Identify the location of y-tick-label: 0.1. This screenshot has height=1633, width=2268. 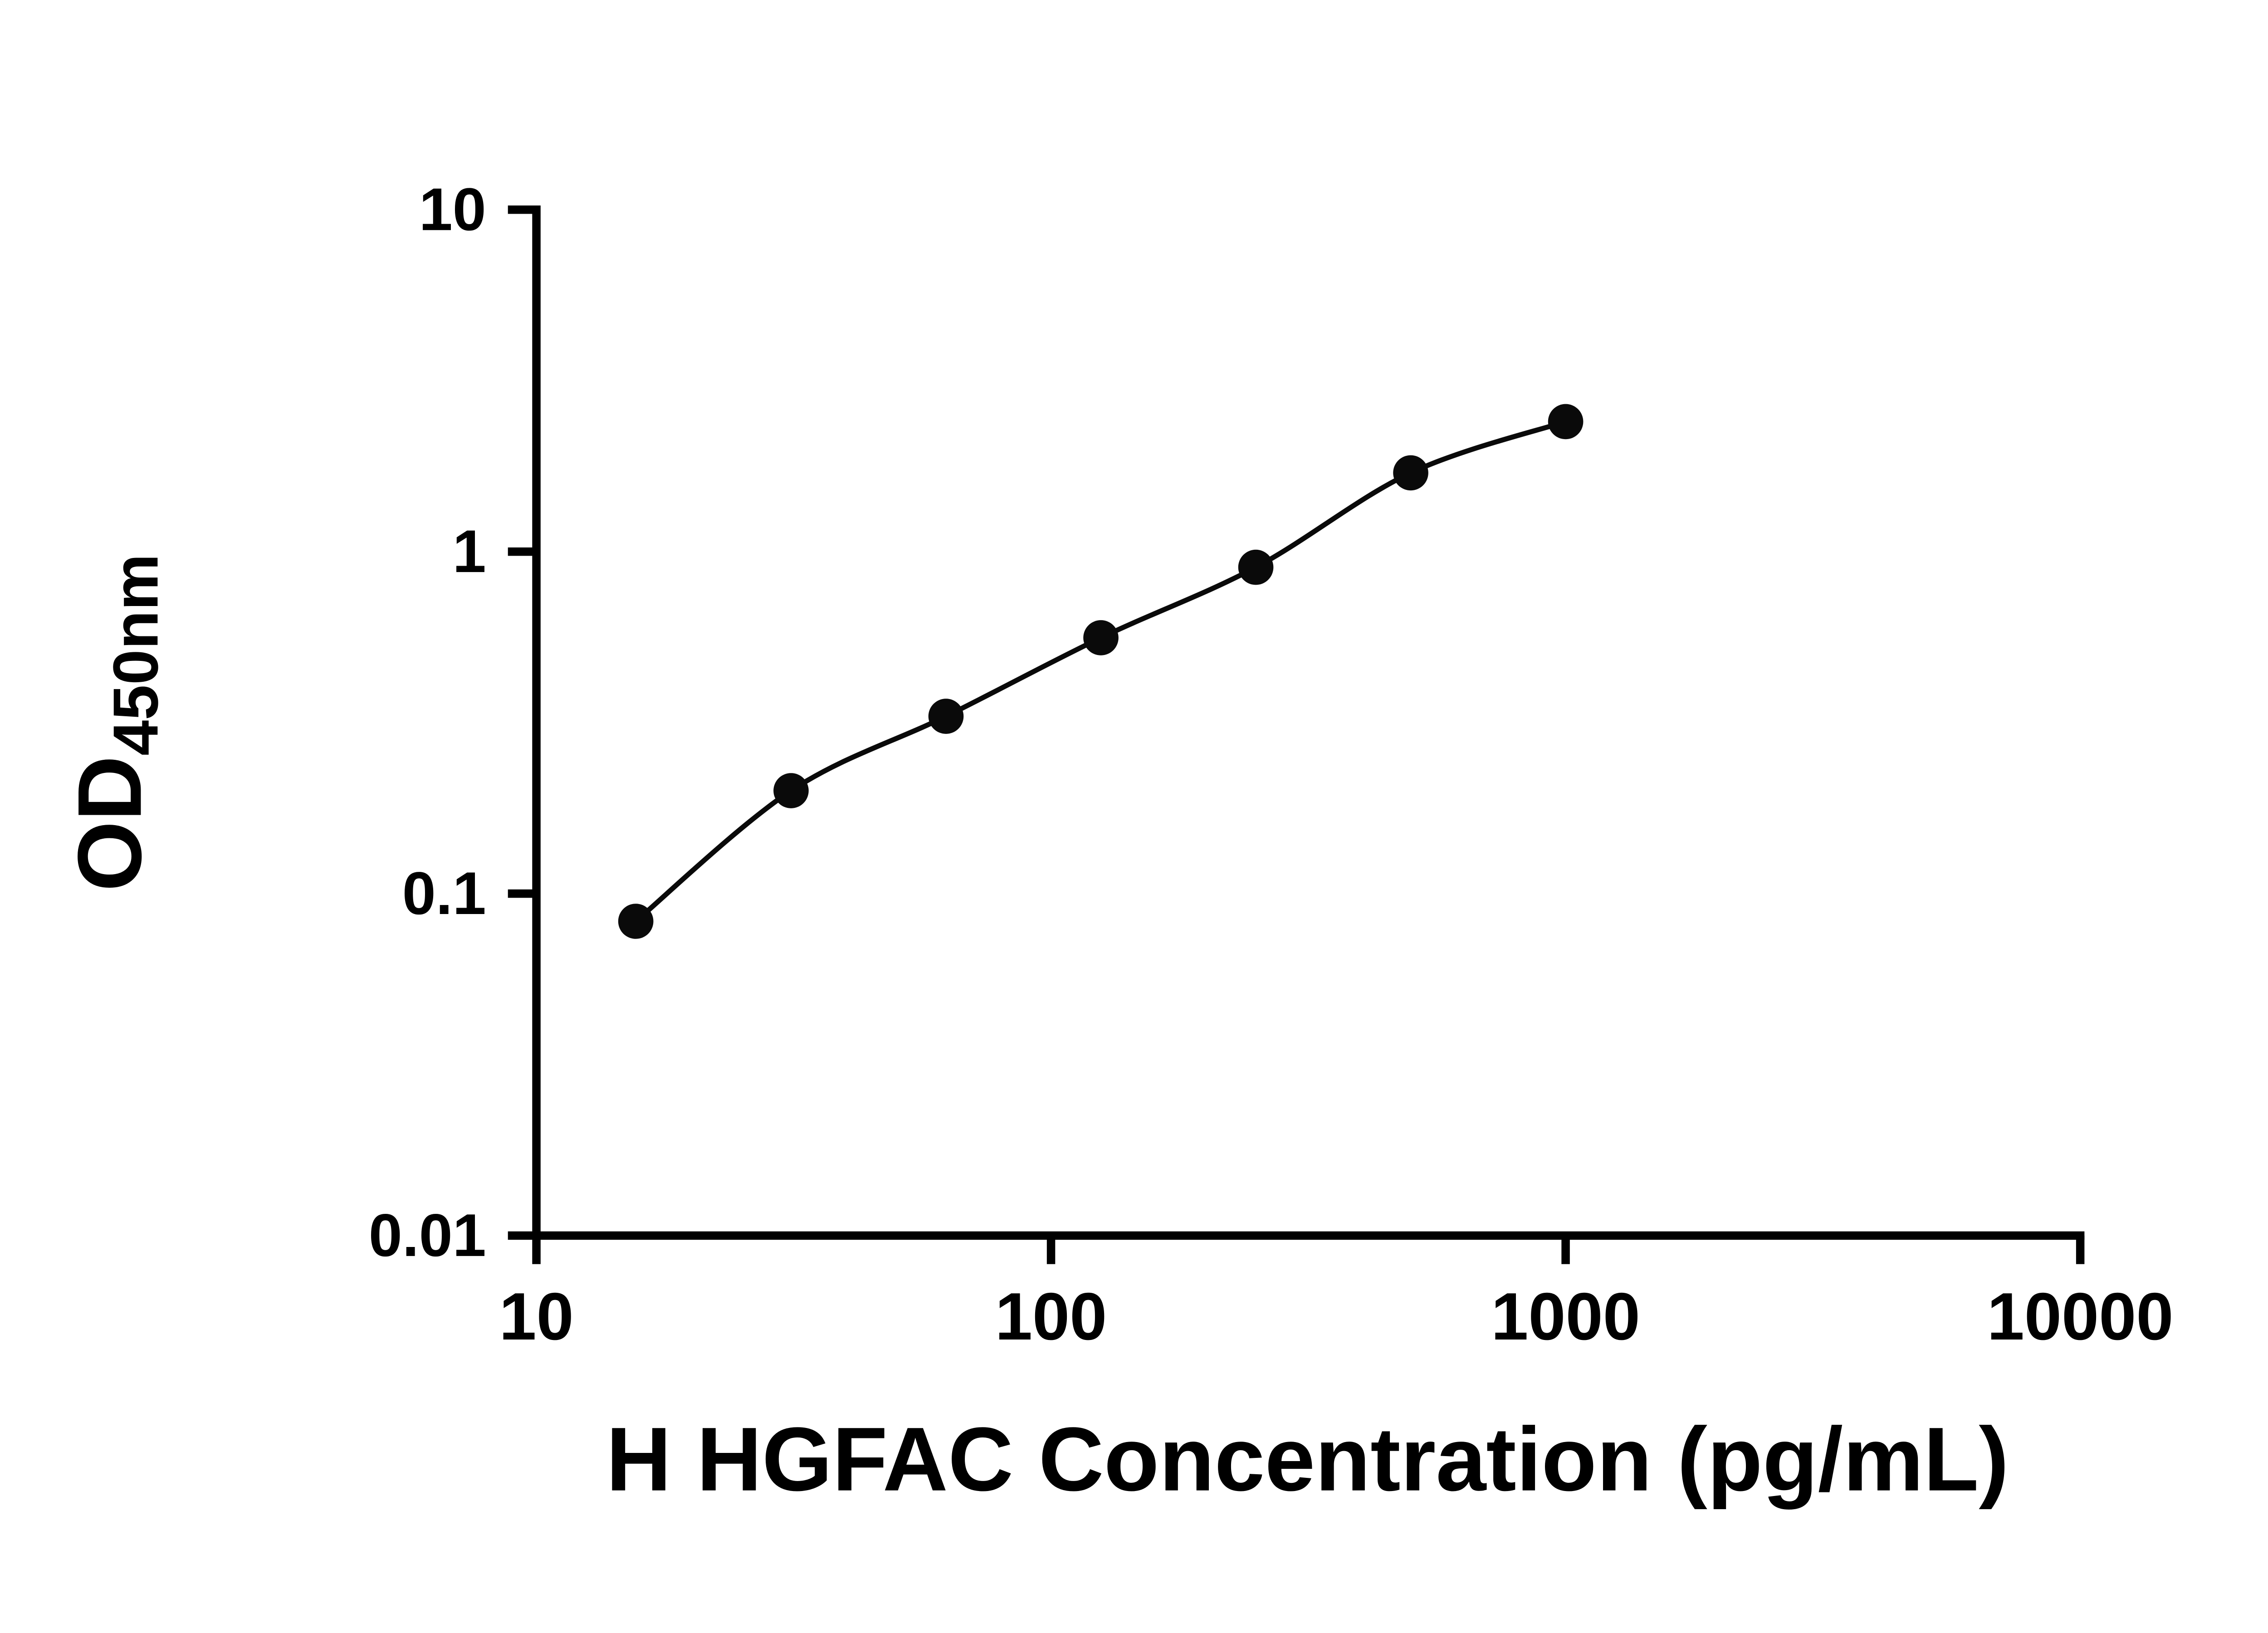
(444, 893).